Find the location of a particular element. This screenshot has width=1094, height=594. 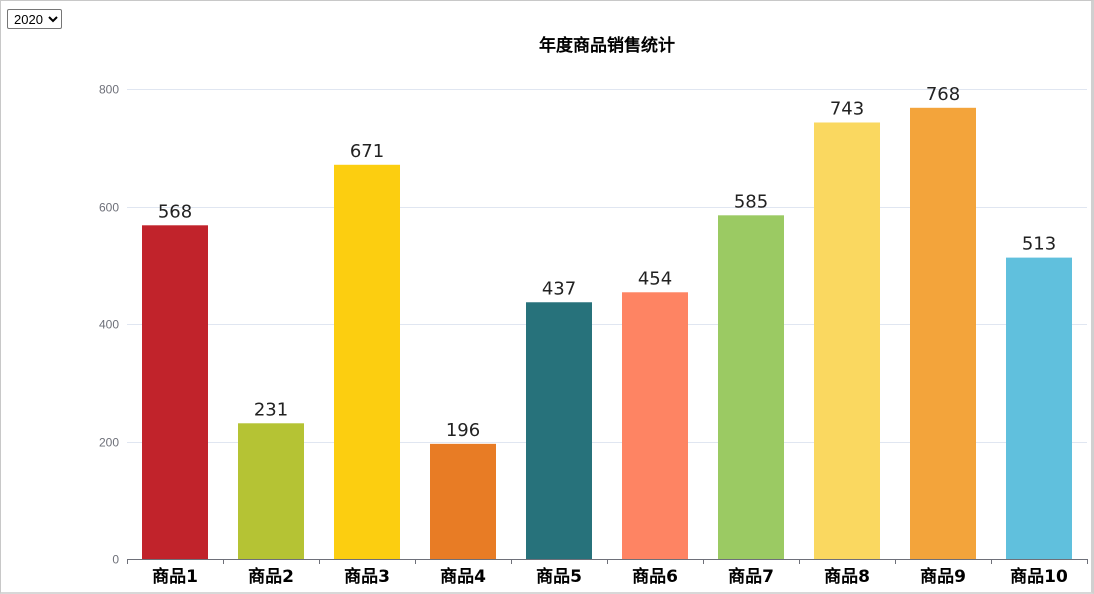

bar-value-label: 437 is located at coordinates (559, 288).